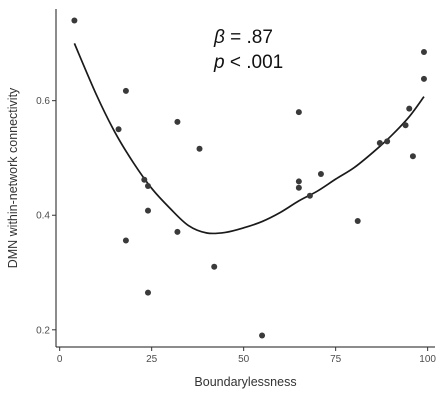  I want to click on x-tick-label: 25, so click(152, 359).